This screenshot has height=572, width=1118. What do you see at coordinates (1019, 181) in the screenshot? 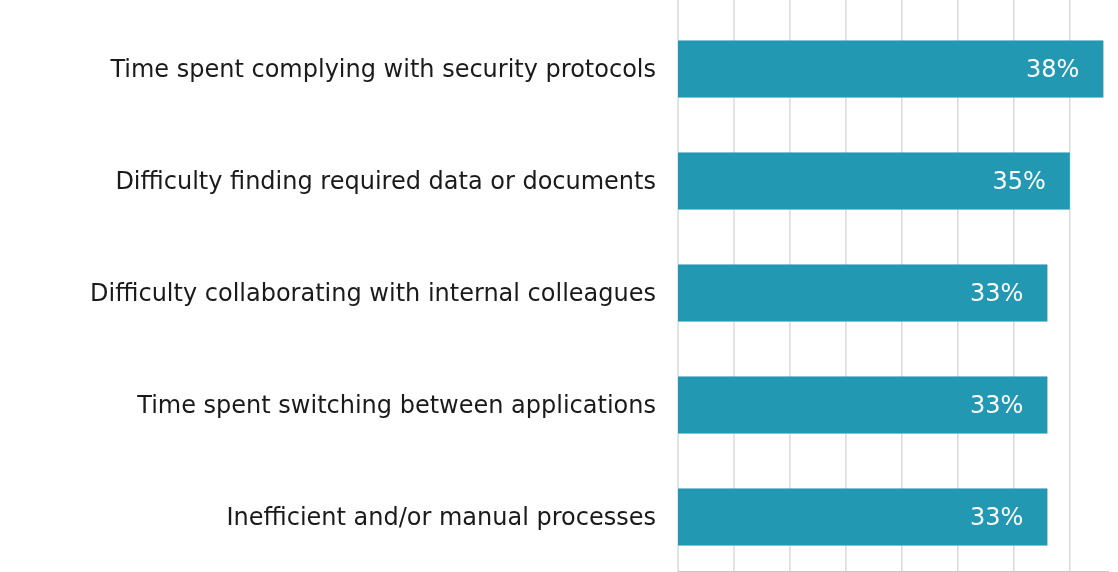
I see `data-label: 35%` at bounding box center [1019, 181].